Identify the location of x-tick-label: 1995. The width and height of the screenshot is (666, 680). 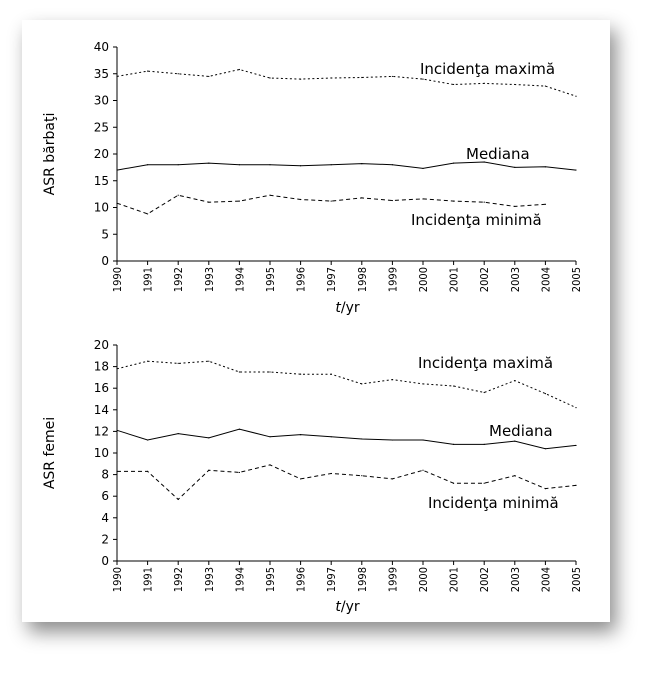
(270, 279).